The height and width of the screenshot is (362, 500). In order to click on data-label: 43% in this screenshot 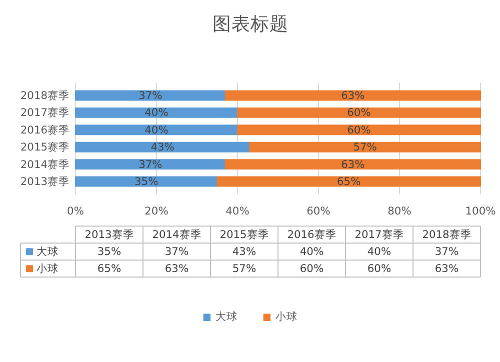, I will do `click(162, 147)`.